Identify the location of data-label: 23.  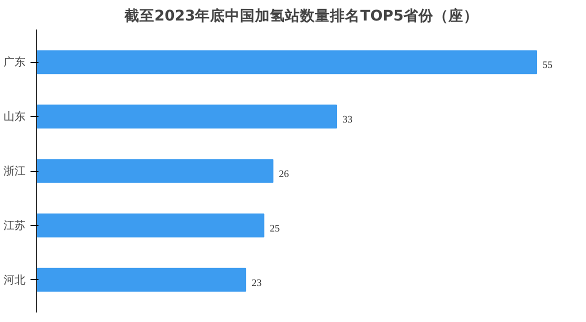
(257, 283).